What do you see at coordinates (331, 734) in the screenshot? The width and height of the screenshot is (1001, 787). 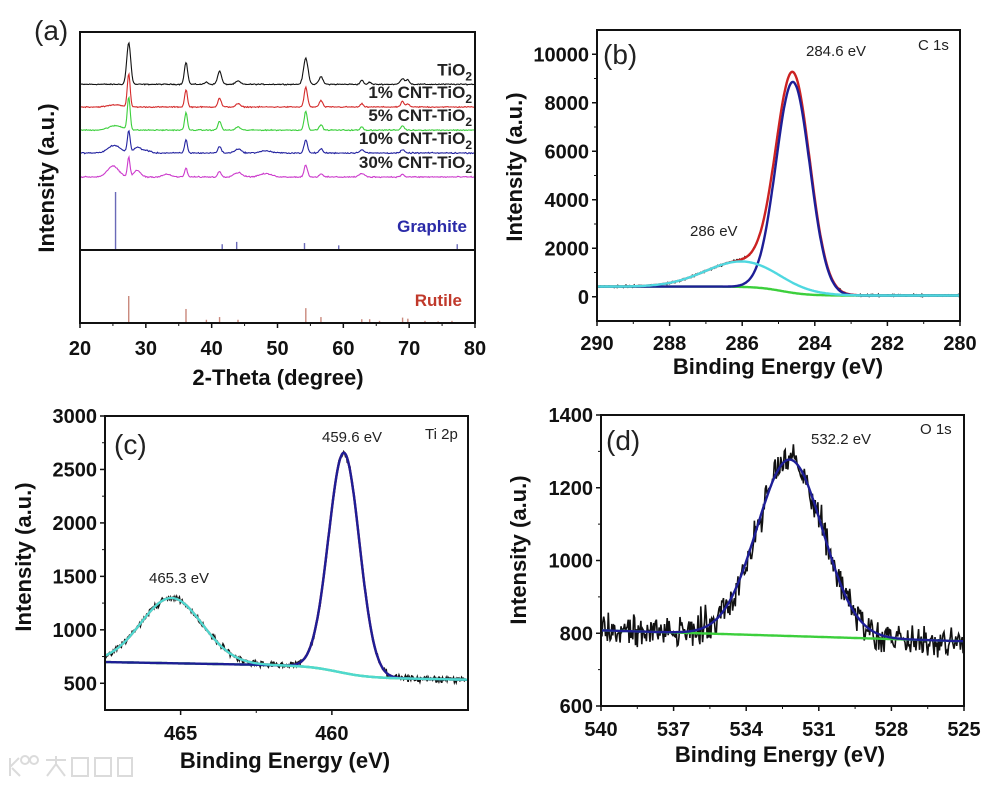 I see `x-tick-label: 460` at bounding box center [331, 734].